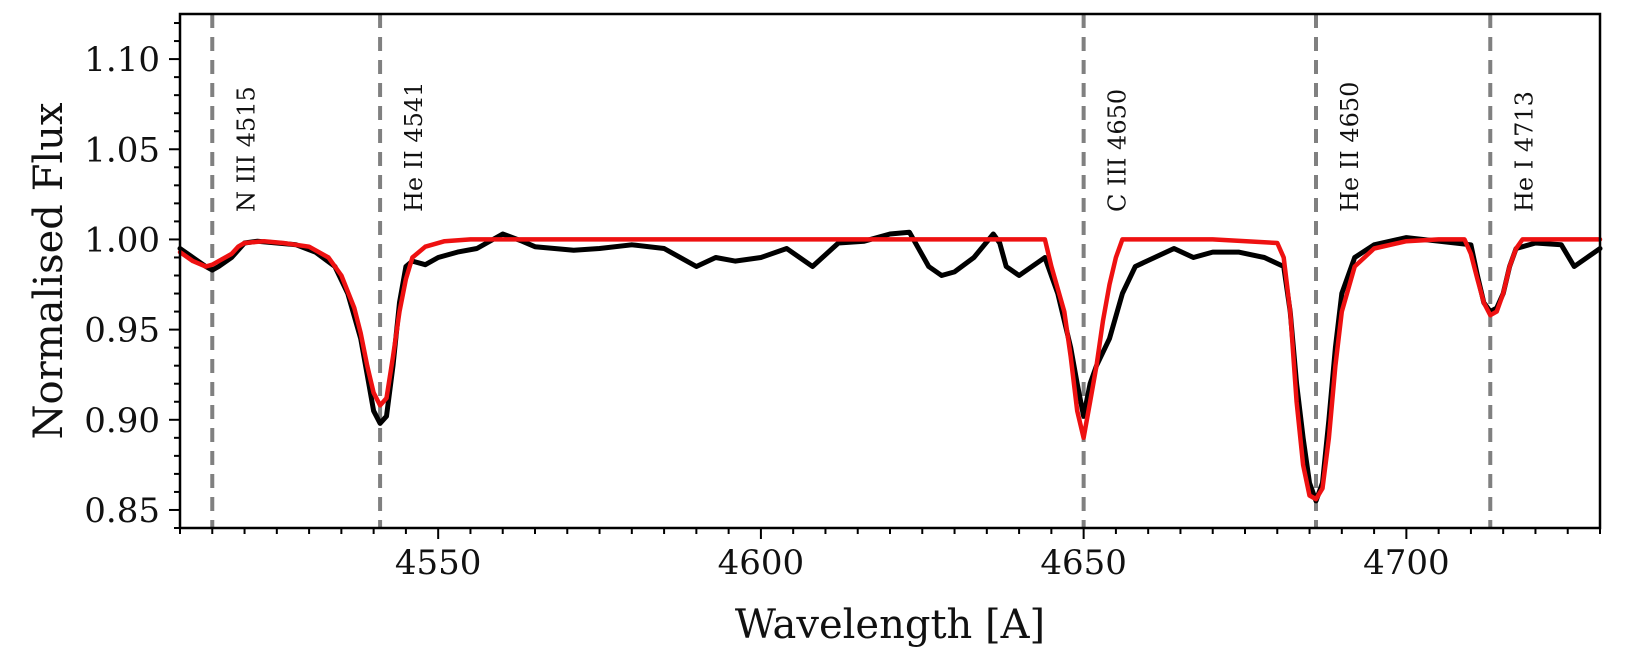  Describe the element at coordinates (1083, 563) in the screenshot. I see `x-tick-label: 4650` at that location.